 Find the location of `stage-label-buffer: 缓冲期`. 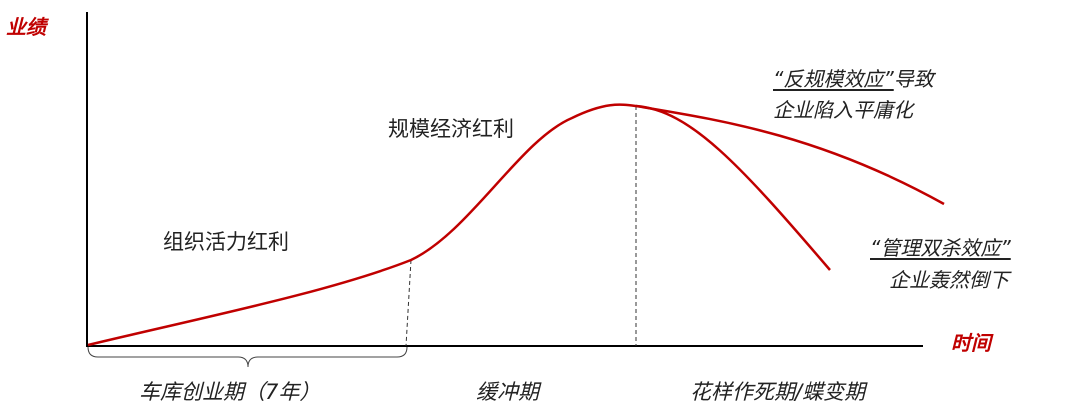

stage-label-buffer: 缓冲期 is located at coordinates (507, 392).